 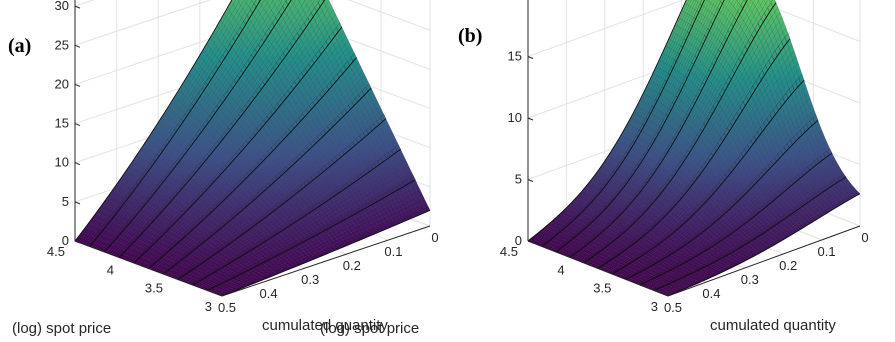 What do you see at coordinates (62, 162) in the screenshot?
I see `z-tick-label: 10` at bounding box center [62, 162].